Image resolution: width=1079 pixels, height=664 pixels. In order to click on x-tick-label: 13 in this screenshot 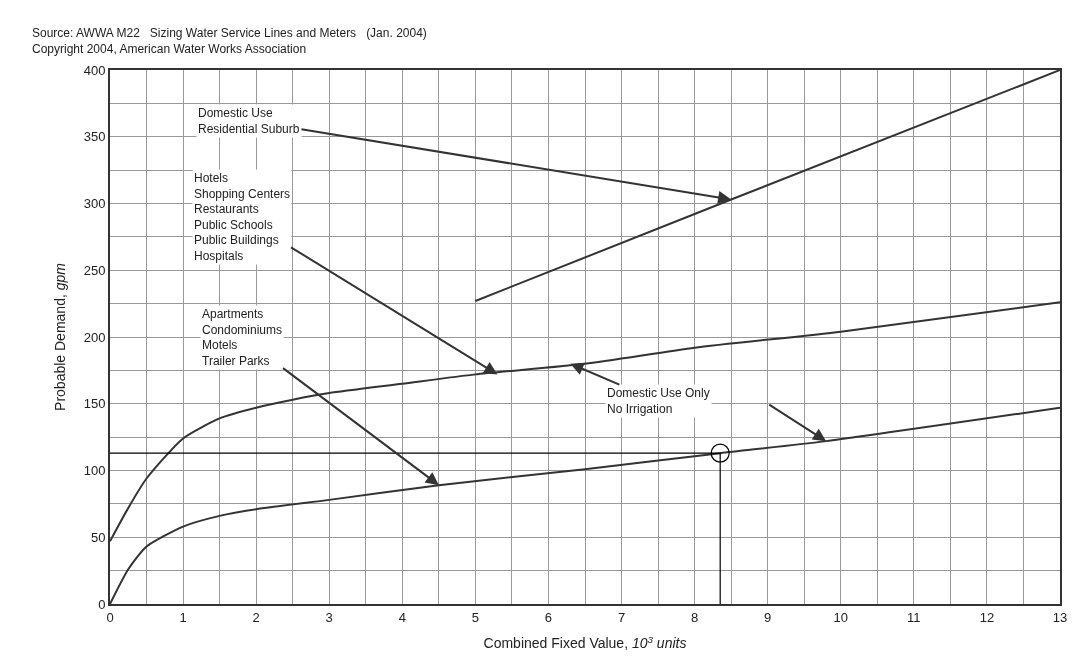, I will do `click(1060, 617)`.